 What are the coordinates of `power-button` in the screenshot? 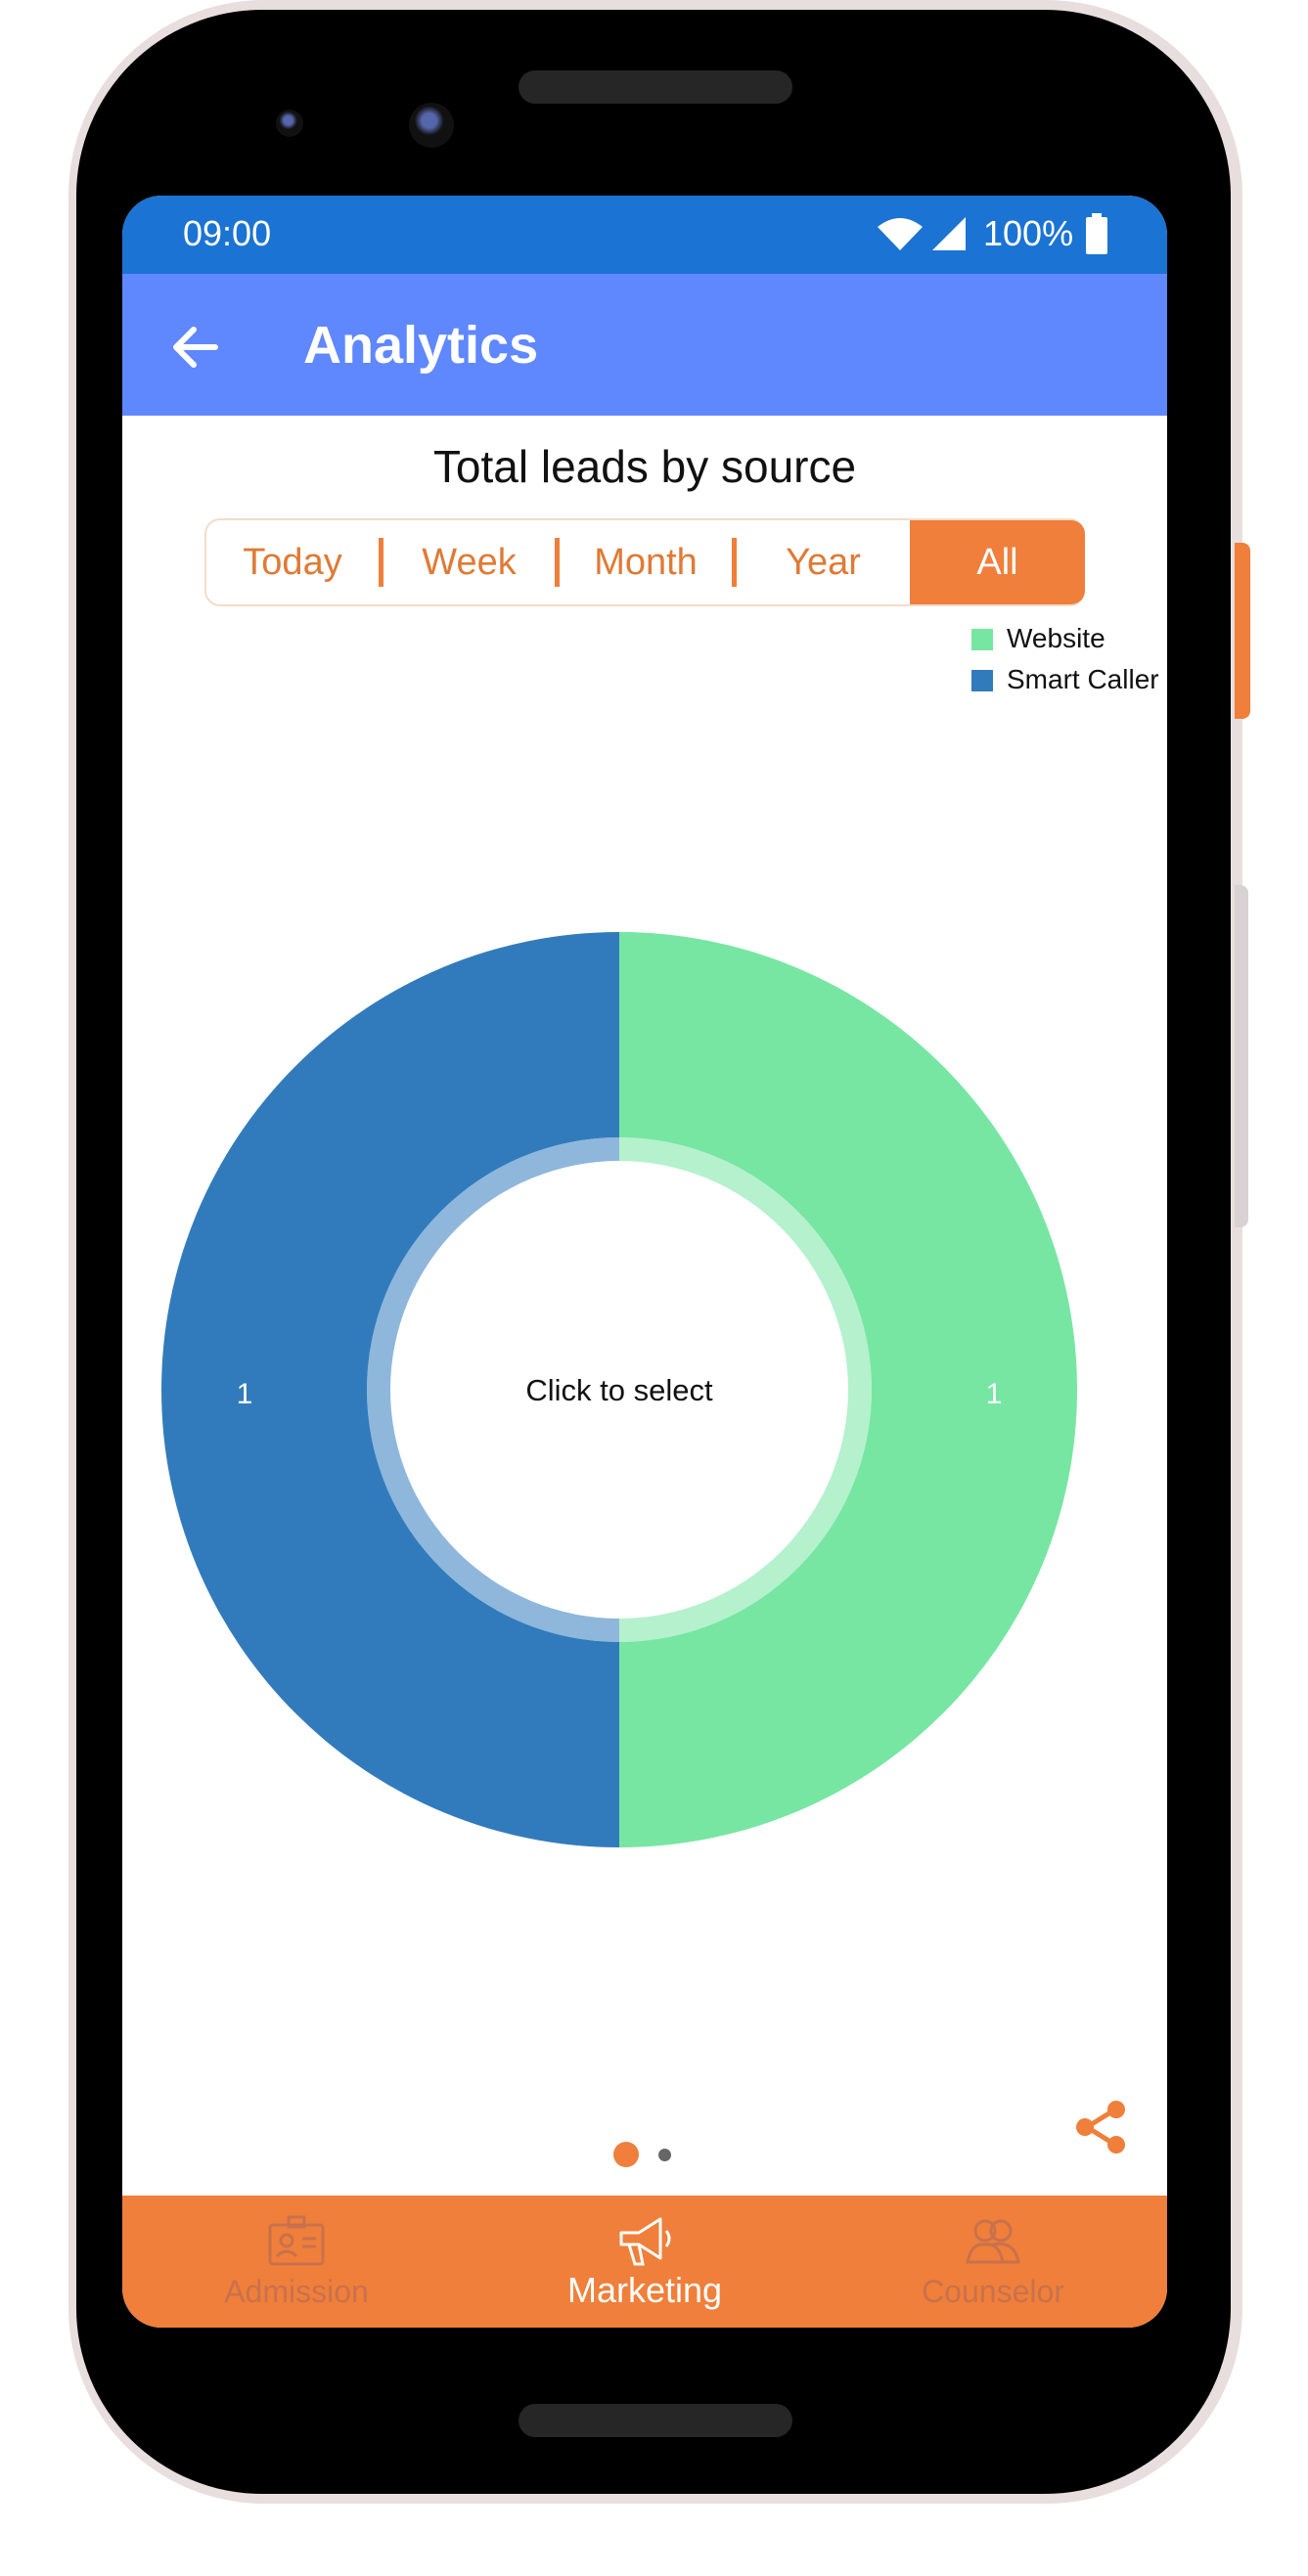 It's located at (1242, 631).